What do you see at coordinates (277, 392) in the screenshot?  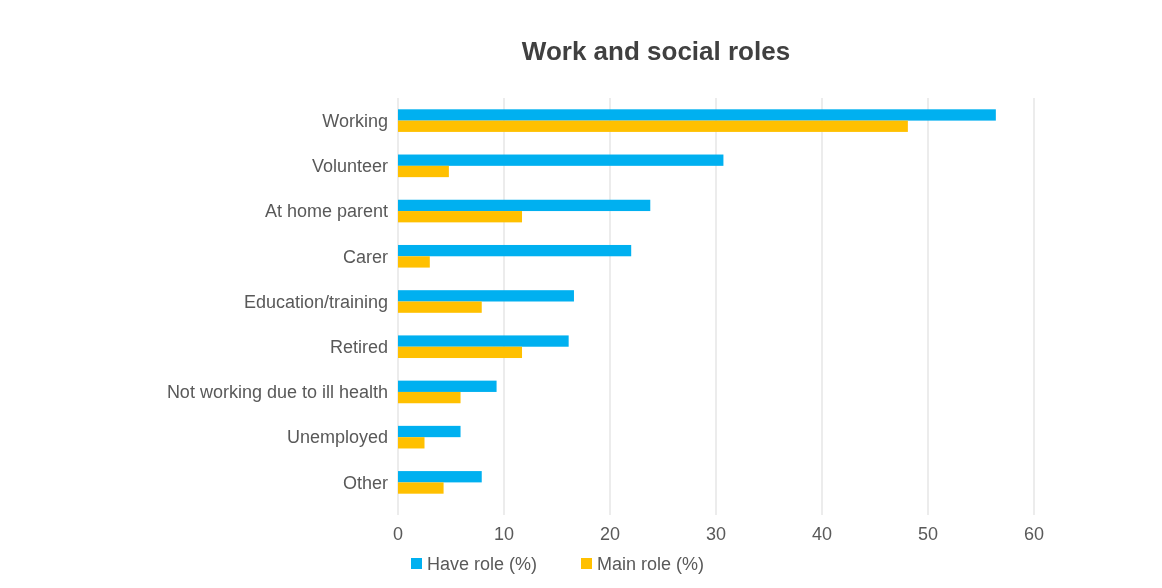 I see `y-tick-label: Not working due to ill health` at bounding box center [277, 392].